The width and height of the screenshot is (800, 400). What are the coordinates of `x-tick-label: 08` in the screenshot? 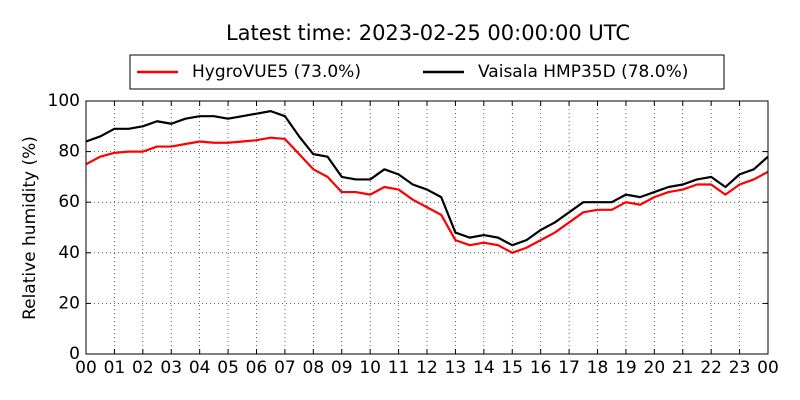 It's located at (314, 368).